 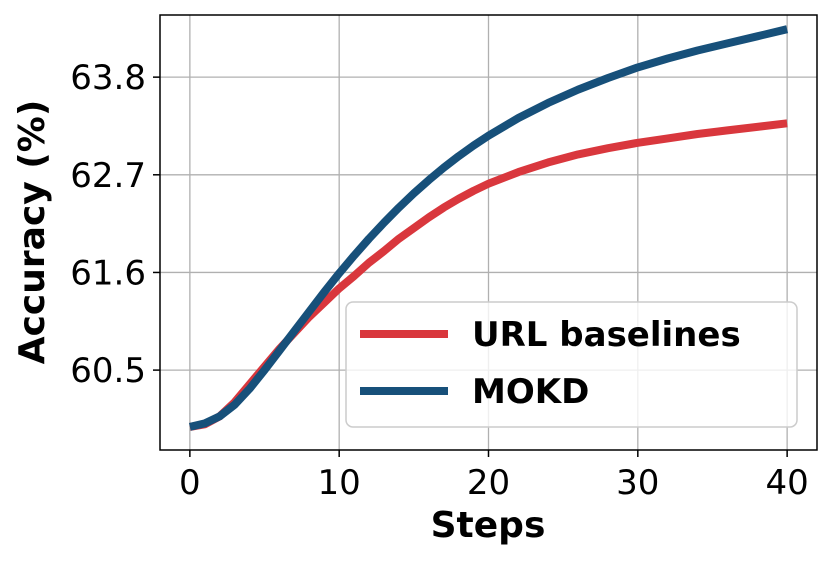 I want to click on y-axis-title: Accuracy (%), so click(x=32, y=232).